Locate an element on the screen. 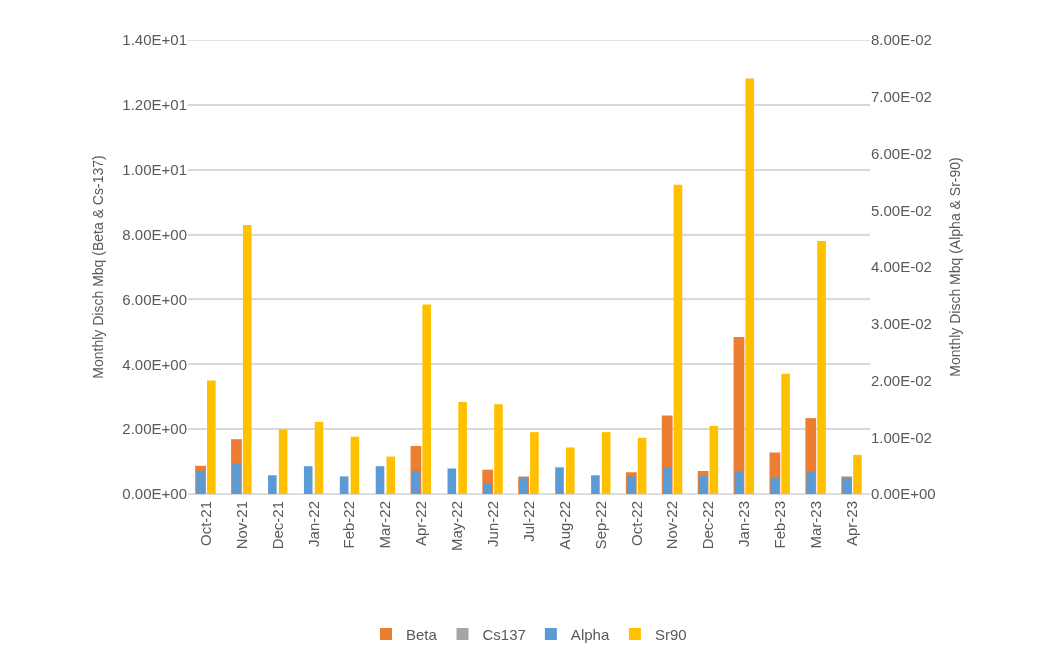 The image size is (1046, 662). x-tick-label: Jul-22 is located at coordinates (528, 521).